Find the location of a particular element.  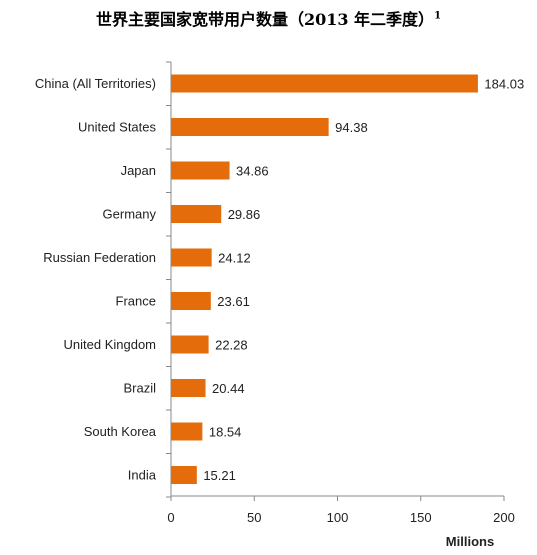

category-label: Japan is located at coordinates (138, 170).